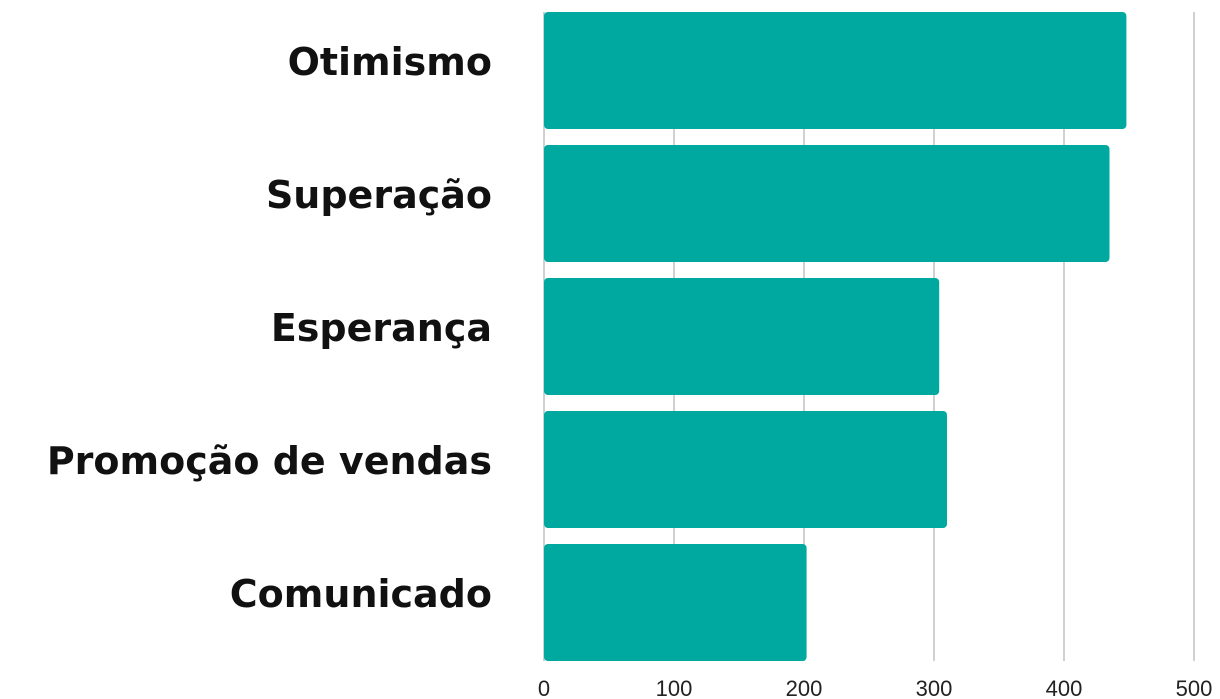 The image size is (1220, 699). Describe the element at coordinates (1064, 687) in the screenshot. I see `x-tick-label: 400` at that location.